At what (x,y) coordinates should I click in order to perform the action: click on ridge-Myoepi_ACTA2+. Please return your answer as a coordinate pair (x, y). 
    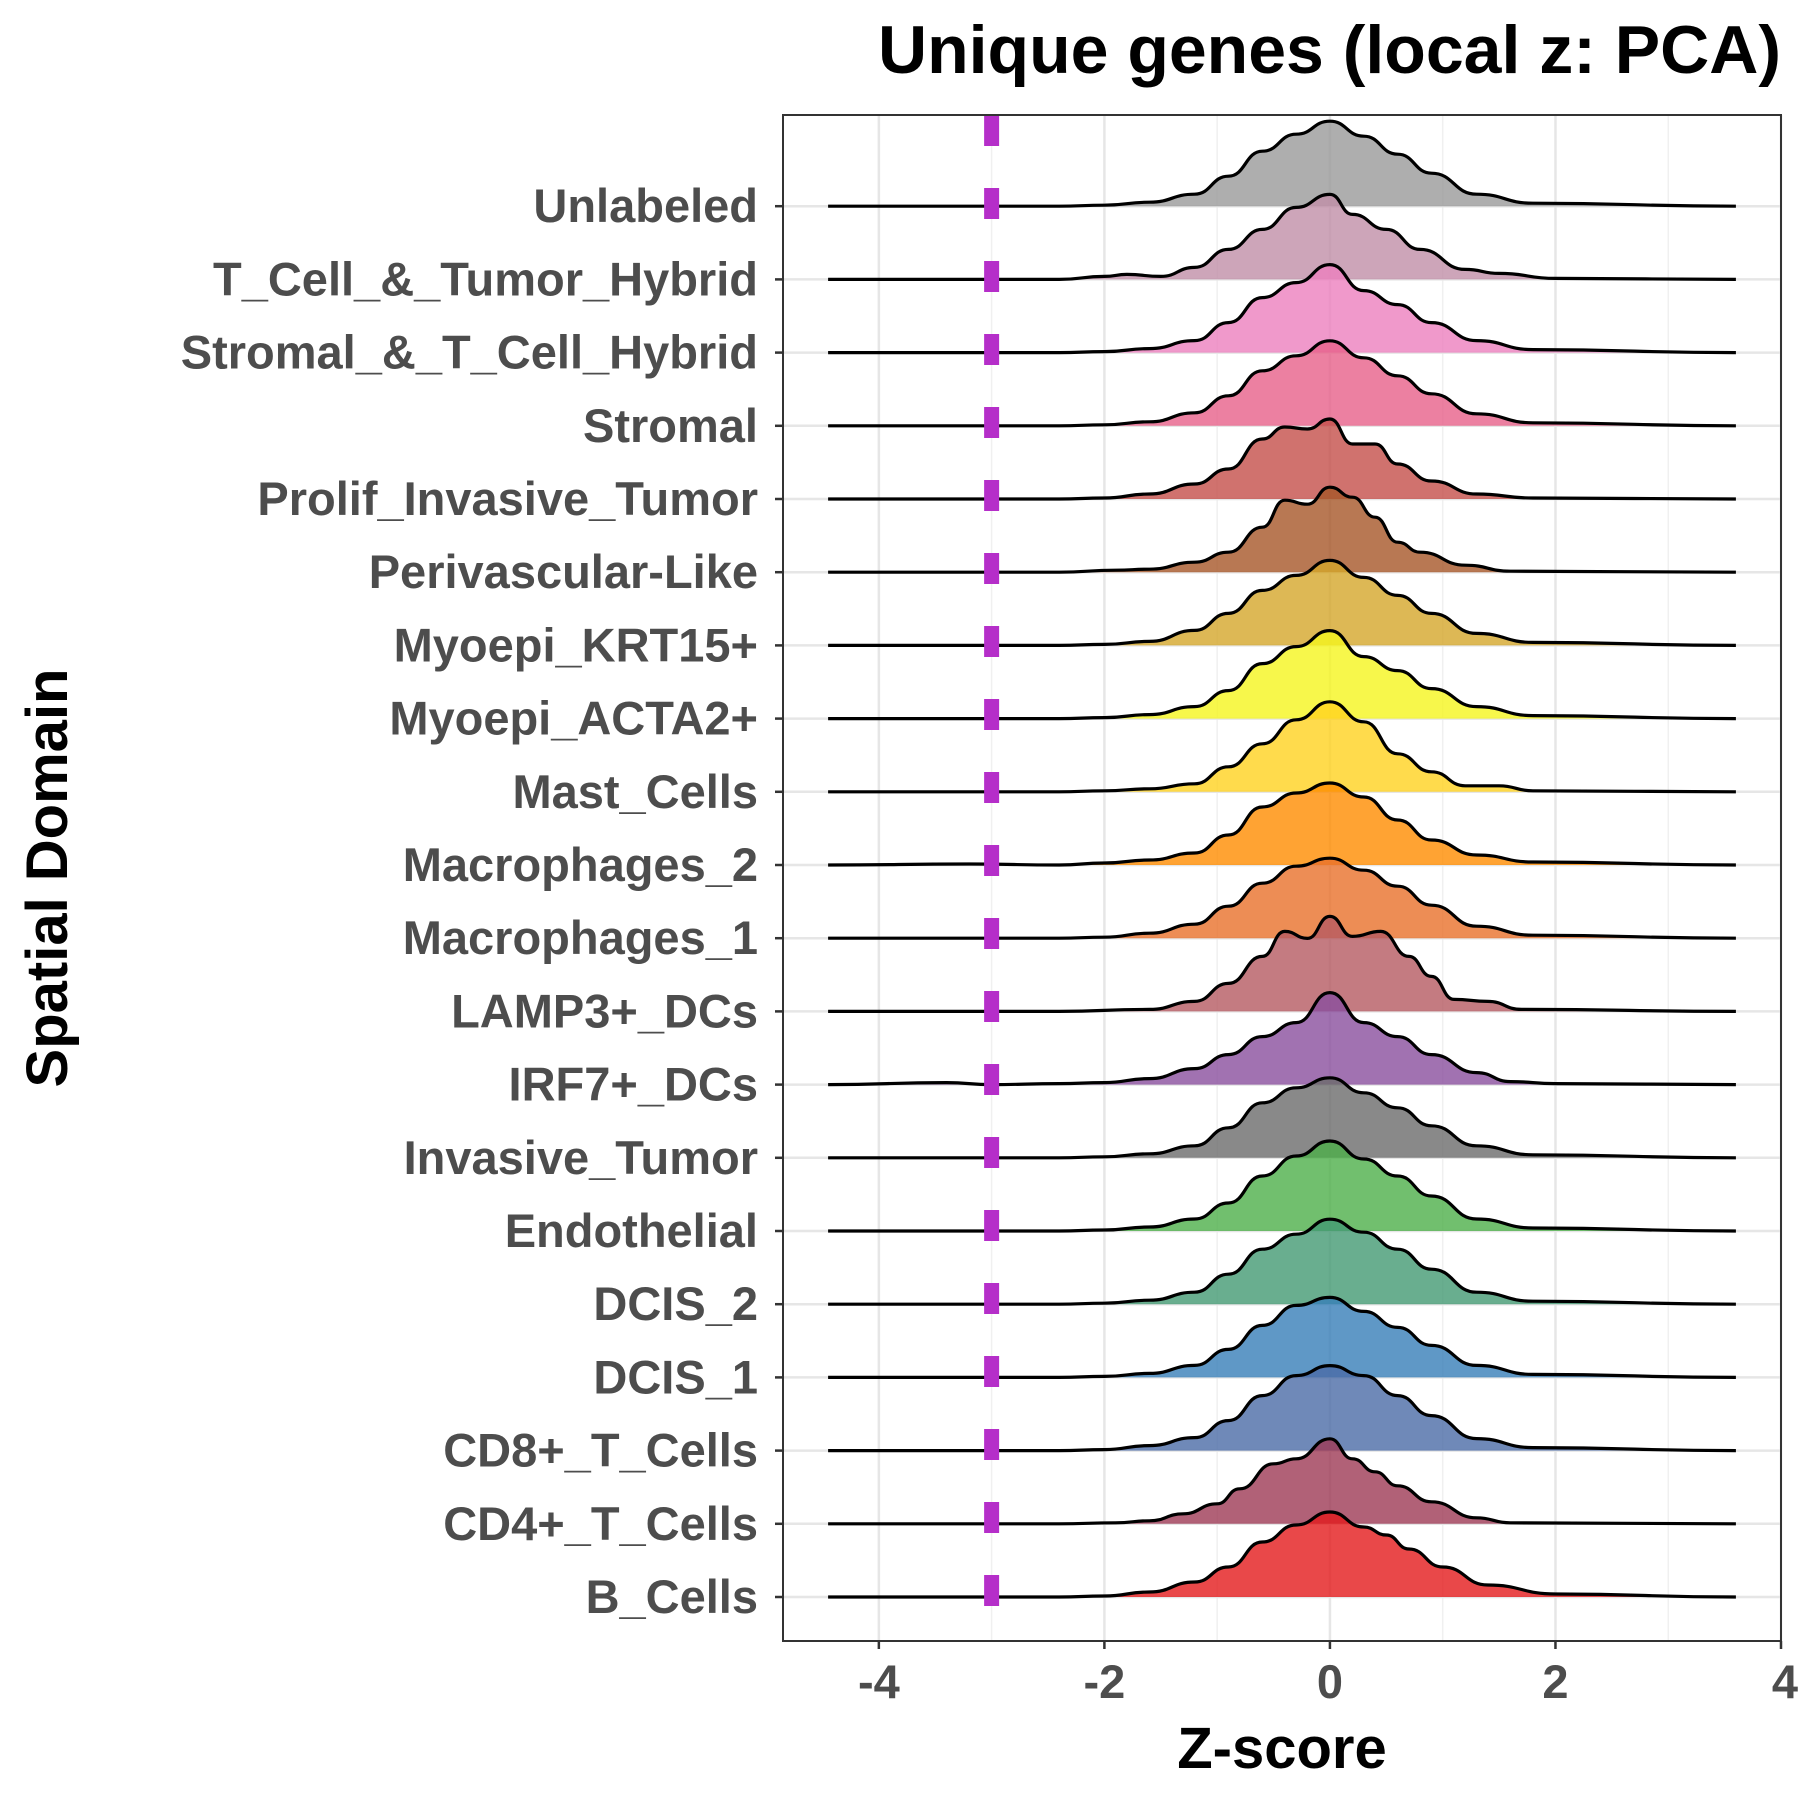
    Looking at the image, I should click on (1282, 675).